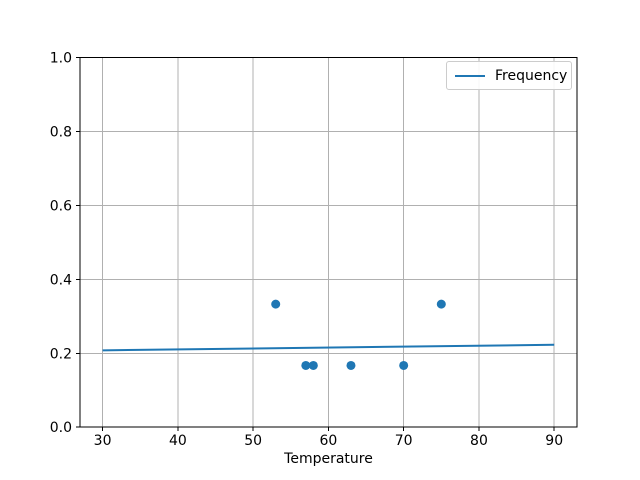 This screenshot has width=640, height=480. I want to click on x-tick-label: 40, so click(178, 441).